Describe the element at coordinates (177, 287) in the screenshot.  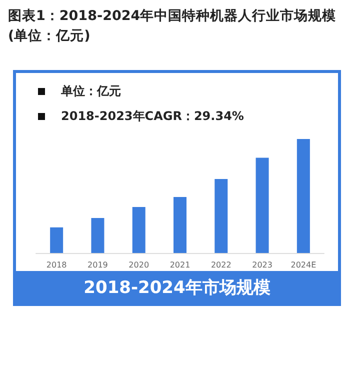
I see `text: 2018-2024年市场规模` at that location.